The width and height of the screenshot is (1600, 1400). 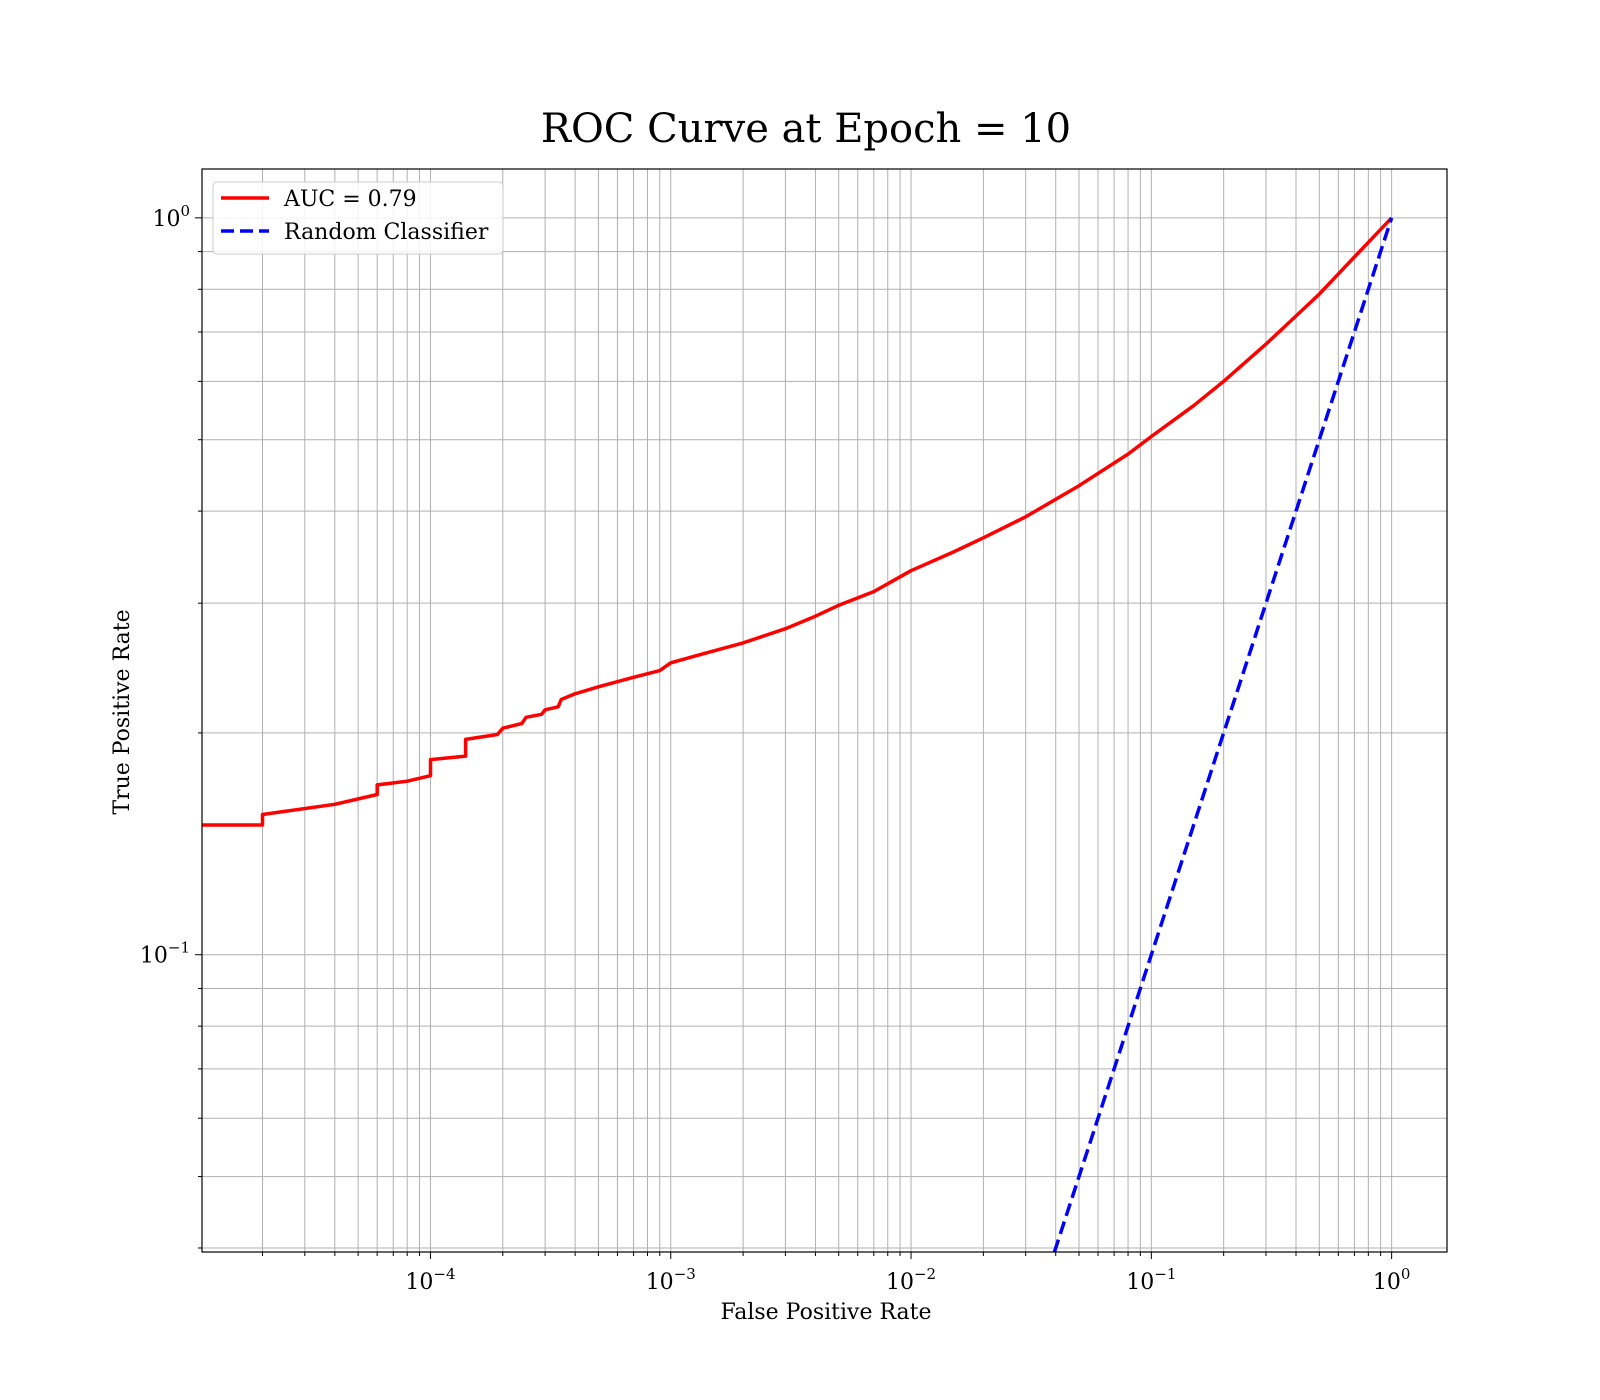 I want to click on x-tick-label: 10⁻², so click(x=911, y=1280).